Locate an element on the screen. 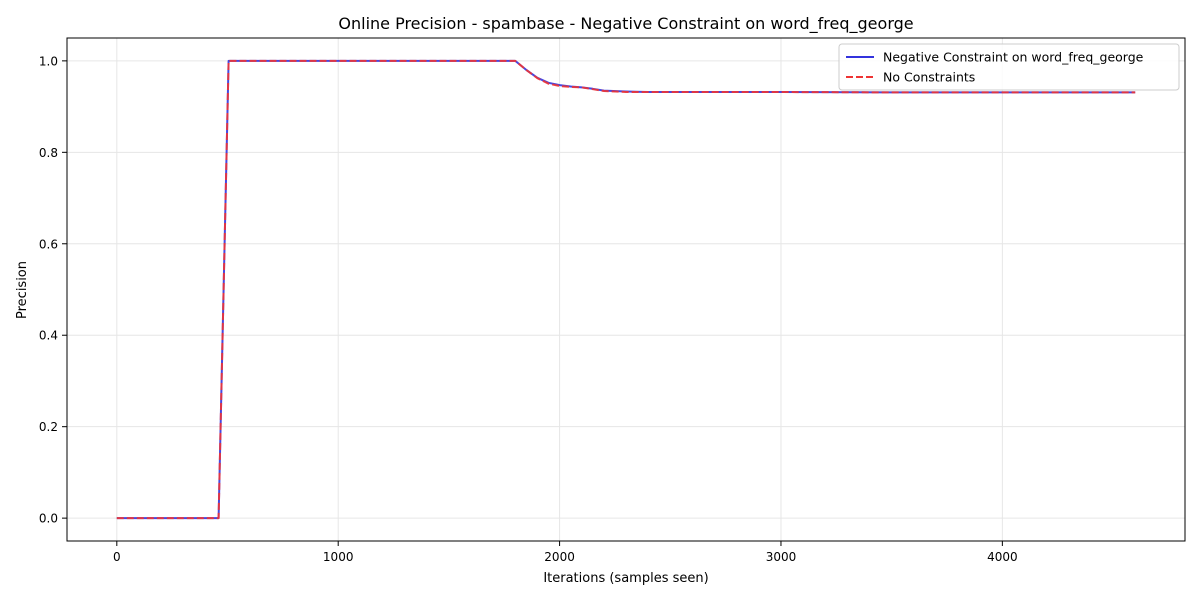 This screenshot has width=1200, height=600. legend-label-no-constraints: No Constraints is located at coordinates (929, 77).